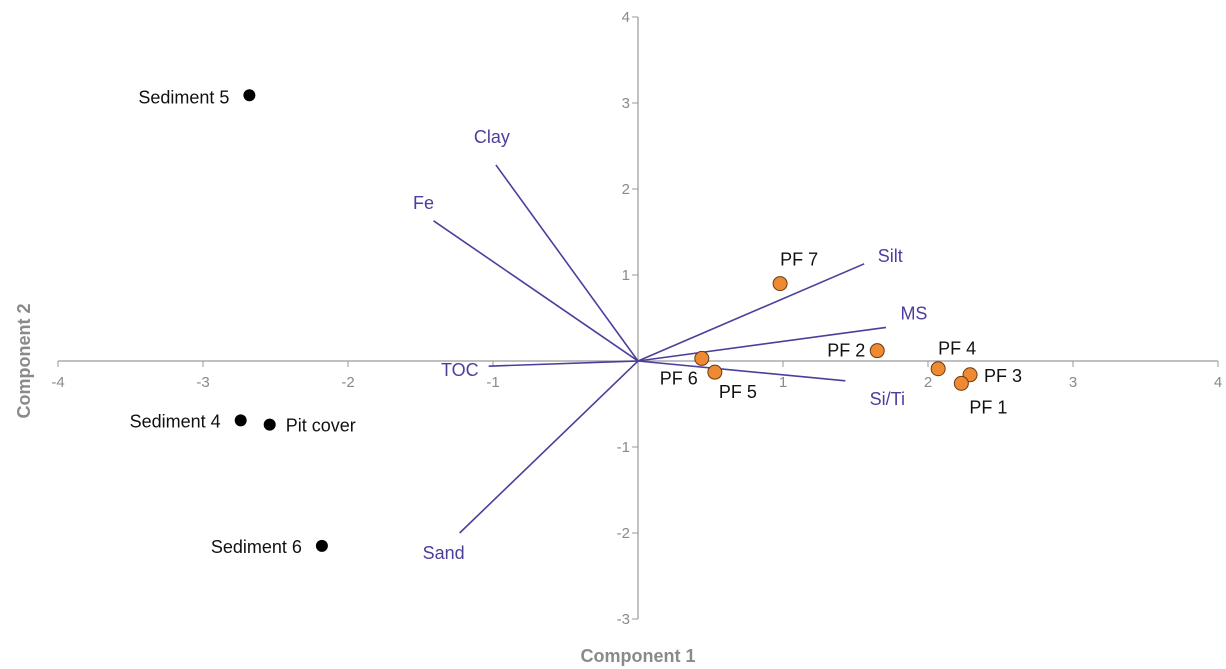  I want to click on point-label-pf-2: PF 2, so click(846, 351).